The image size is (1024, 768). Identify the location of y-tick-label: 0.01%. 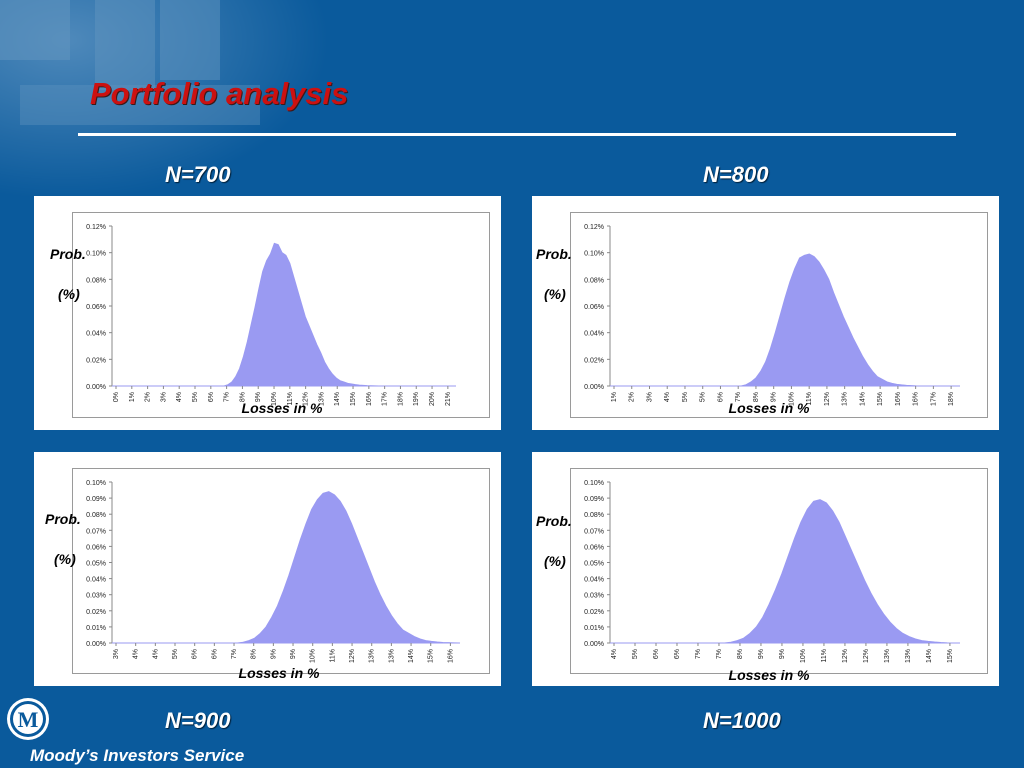
(96, 628).